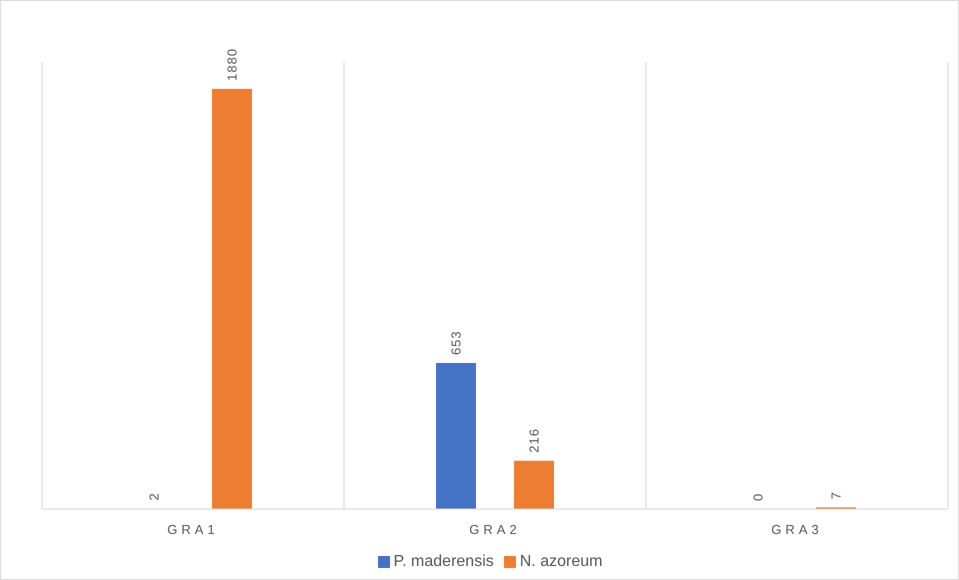 This screenshot has width=959, height=580. Describe the element at coordinates (797, 530) in the screenshot. I see `x-tick-label: GRA3` at that location.